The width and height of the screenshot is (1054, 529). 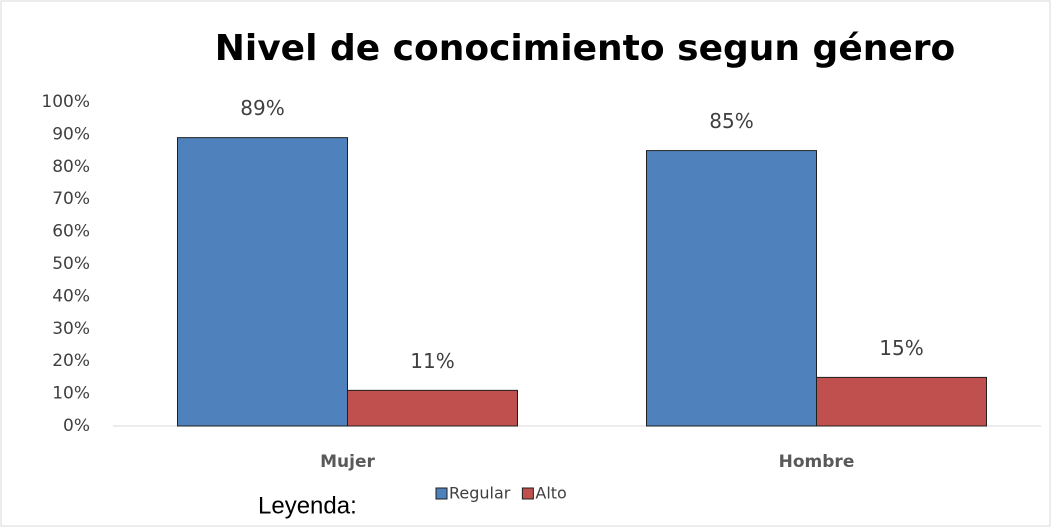 I want to click on chart-title: Nivel de conocimiento segun género, so click(x=585, y=48).